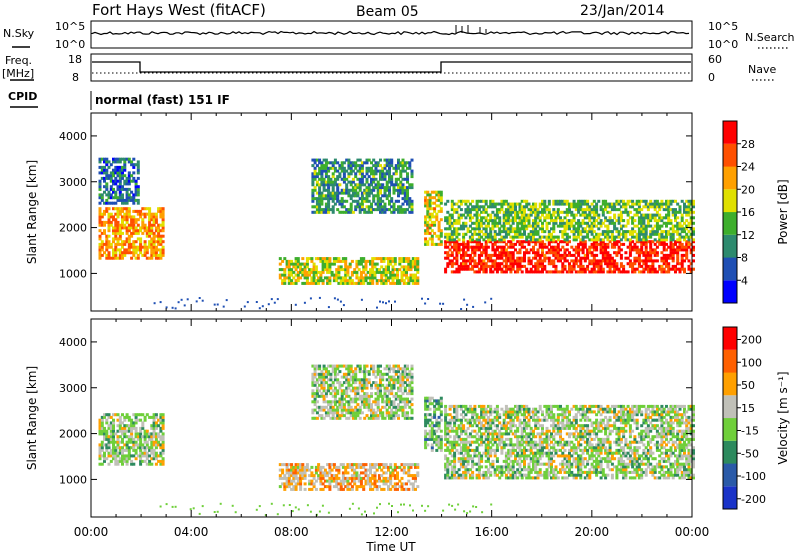  What do you see at coordinates (748, 144) in the screenshot?
I see `power-colorbar-tick-label: 28` at bounding box center [748, 144].